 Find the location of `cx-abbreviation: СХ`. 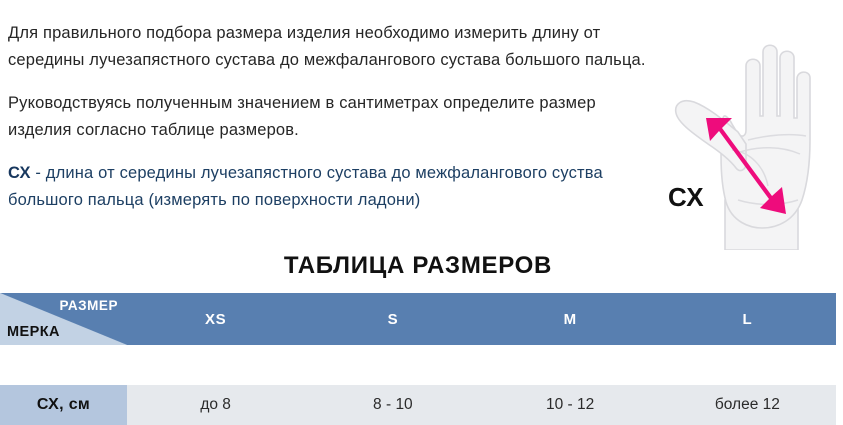

cx-abbreviation: СХ is located at coordinates (19, 173).